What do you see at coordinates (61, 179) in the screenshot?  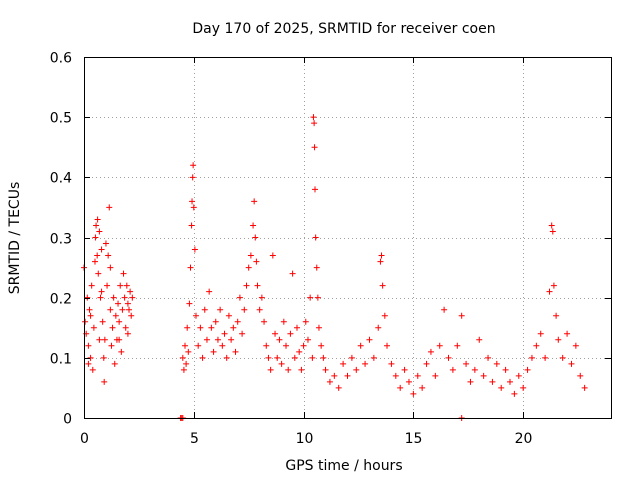 I see `y-tick-label: 0.4` at bounding box center [61, 179].